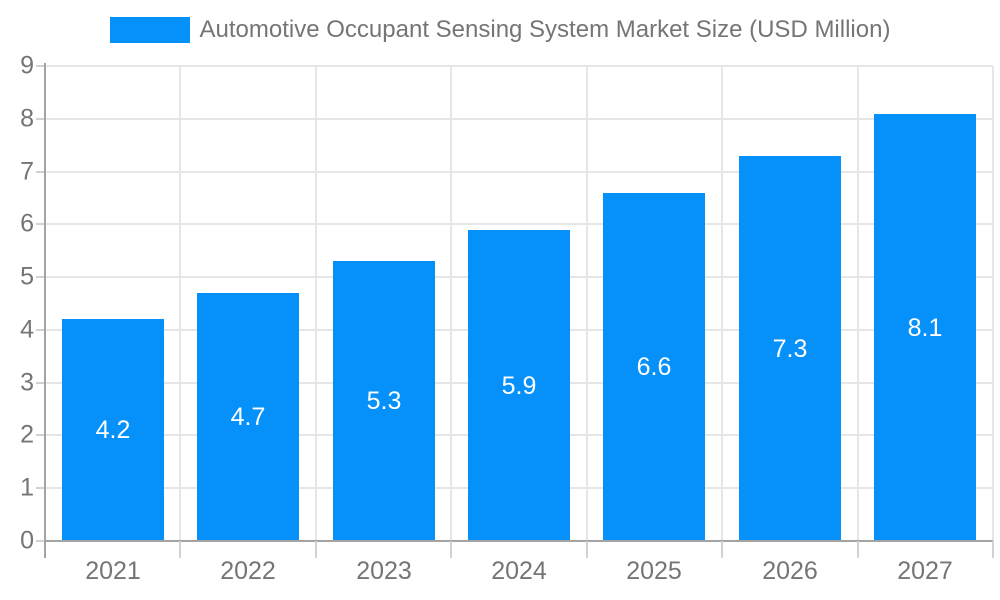 This screenshot has width=1000, height=600. What do you see at coordinates (519, 571) in the screenshot?
I see `x-axis-category-label: 2024` at bounding box center [519, 571].